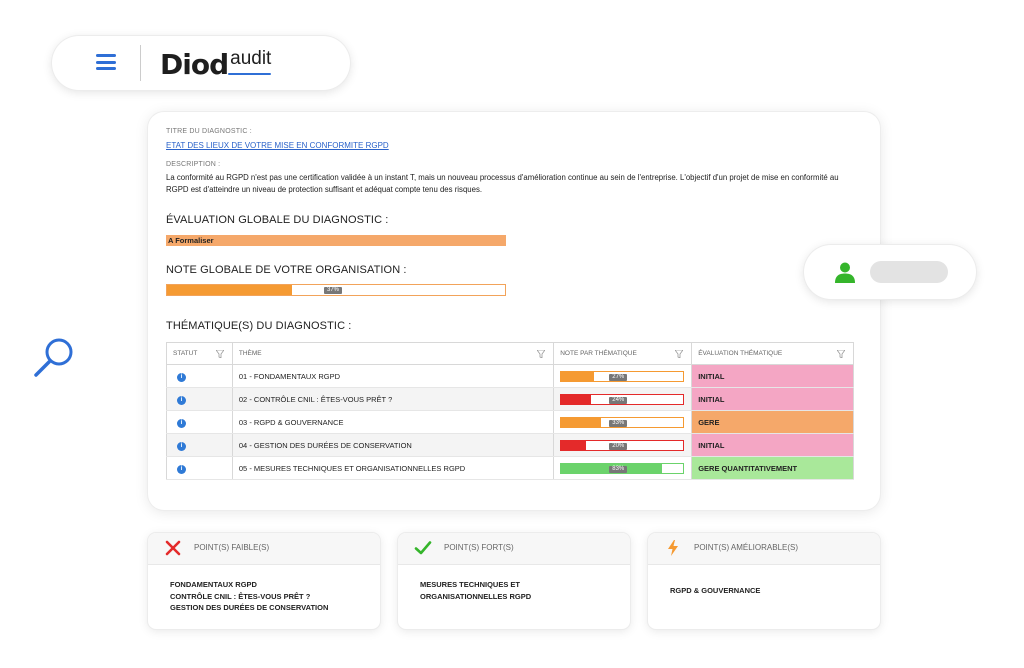 The height and width of the screenshot is (668, 1024). I want to click on evaluation-cell: GERE, so click(772, 422).